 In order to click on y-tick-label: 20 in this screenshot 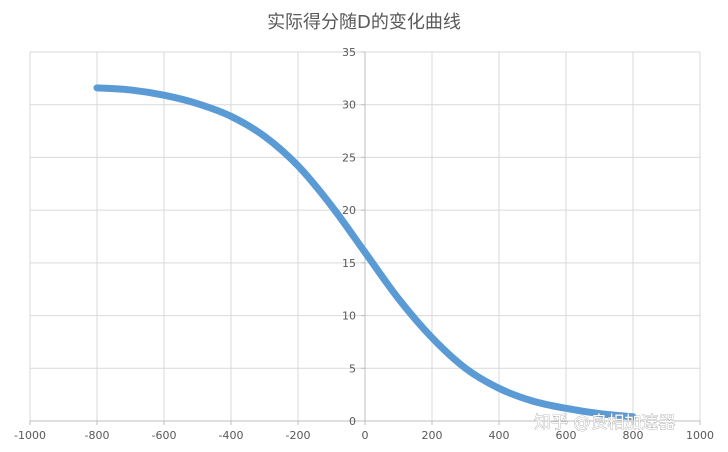, I will do `click(349, 210)`.